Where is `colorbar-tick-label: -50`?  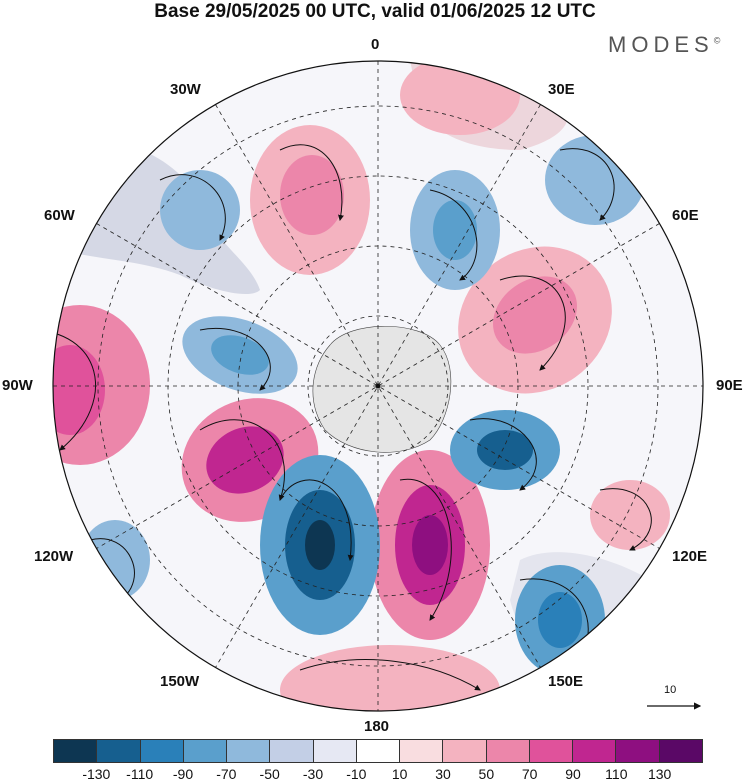
colorbar-tick-label: -50 is located at coordinates (269, 774).